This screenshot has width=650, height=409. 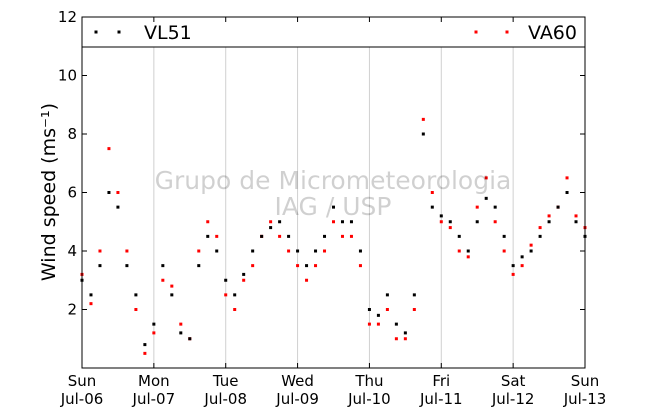 I want to click on x-tick-day-label: Fri, so click(x=441, y=381).